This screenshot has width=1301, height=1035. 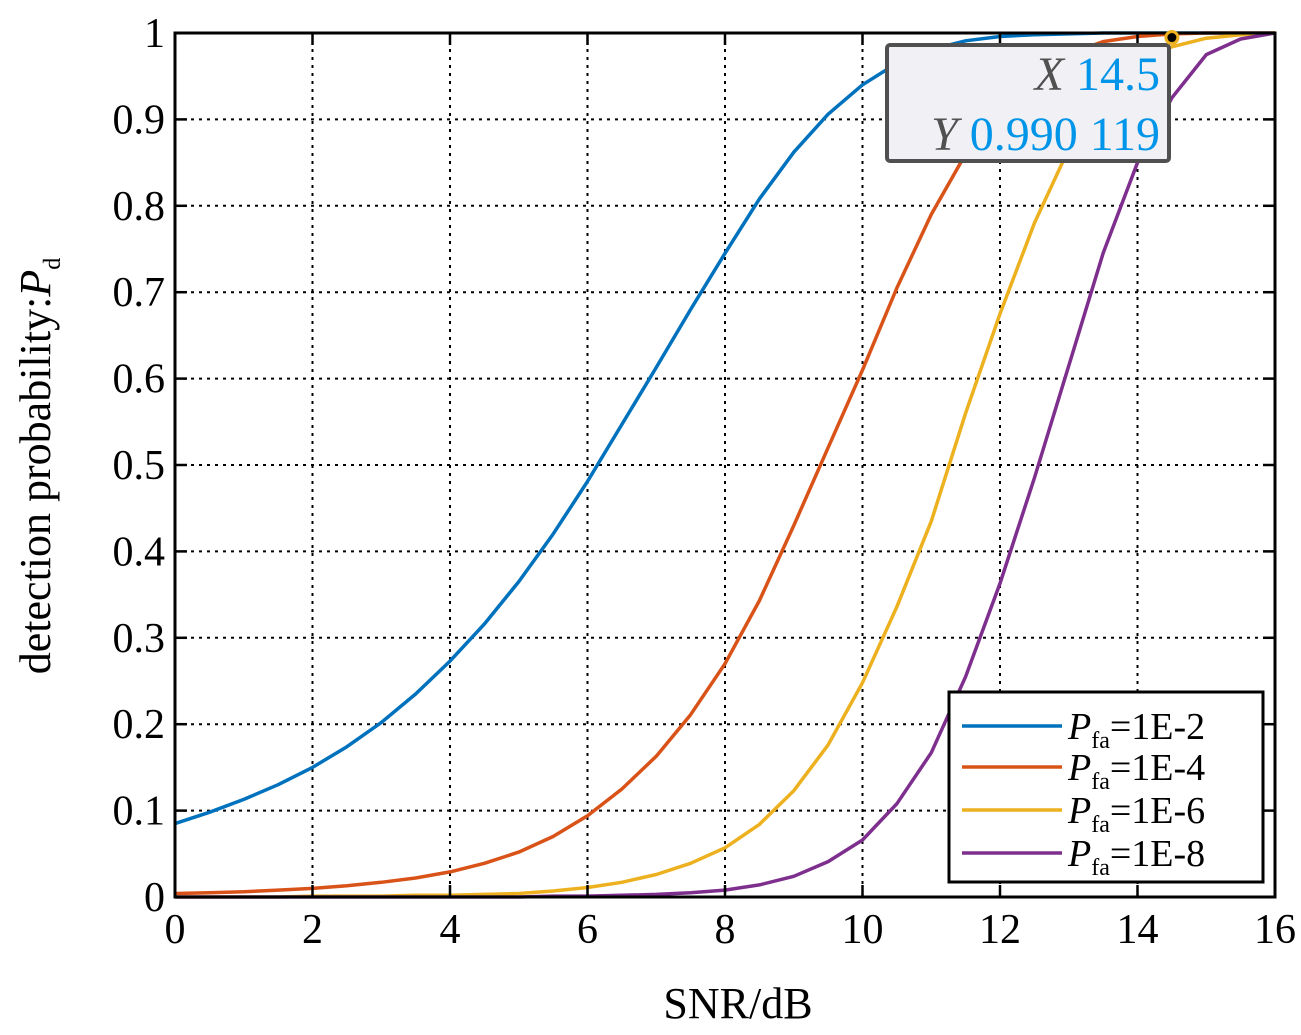 What do you see at coordinates (139, 120) in the screenshot?
I see `y-tick-label: 0.9` at bounding box center [139, 120].